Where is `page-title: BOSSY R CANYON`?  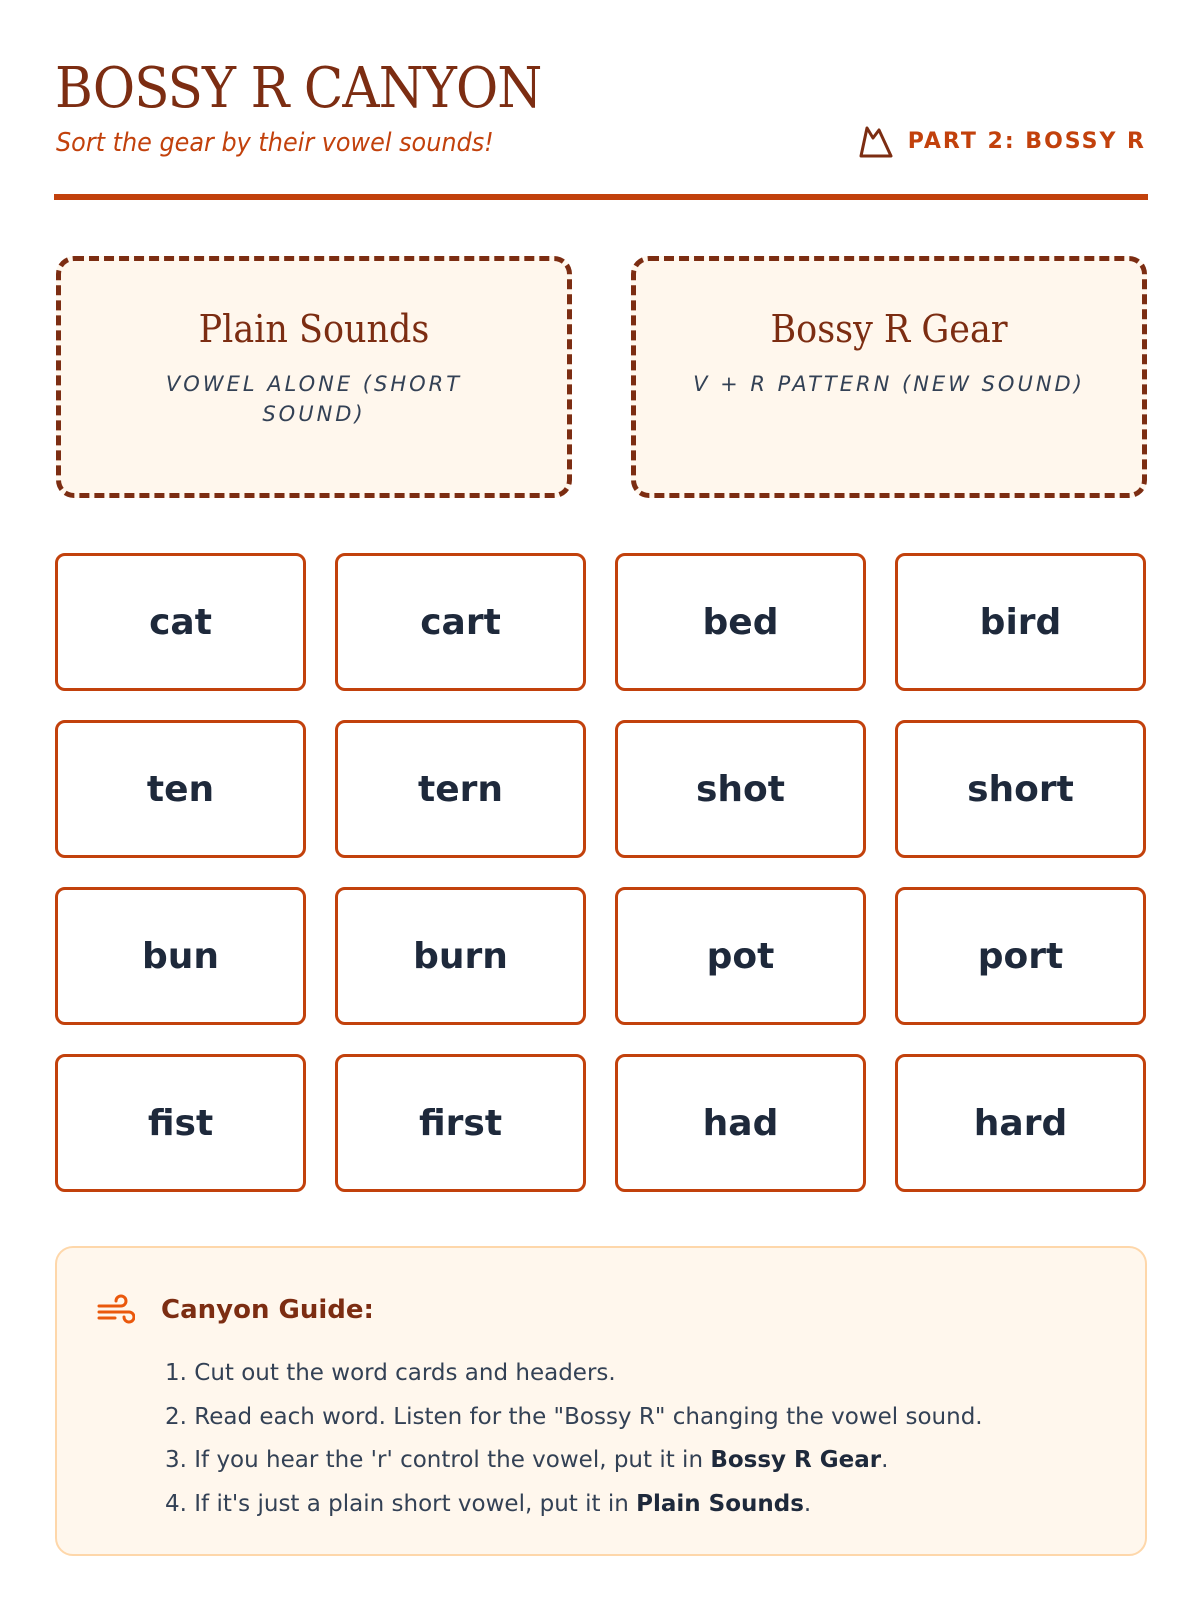 page-title: BOSSY R CANYON is located at coordinates (298, 88).